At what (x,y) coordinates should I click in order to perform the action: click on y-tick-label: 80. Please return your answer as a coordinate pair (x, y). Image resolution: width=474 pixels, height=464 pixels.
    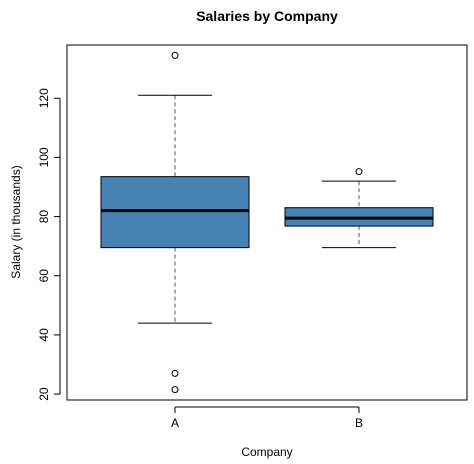
    Looking at the image, I should click on (44, 217).